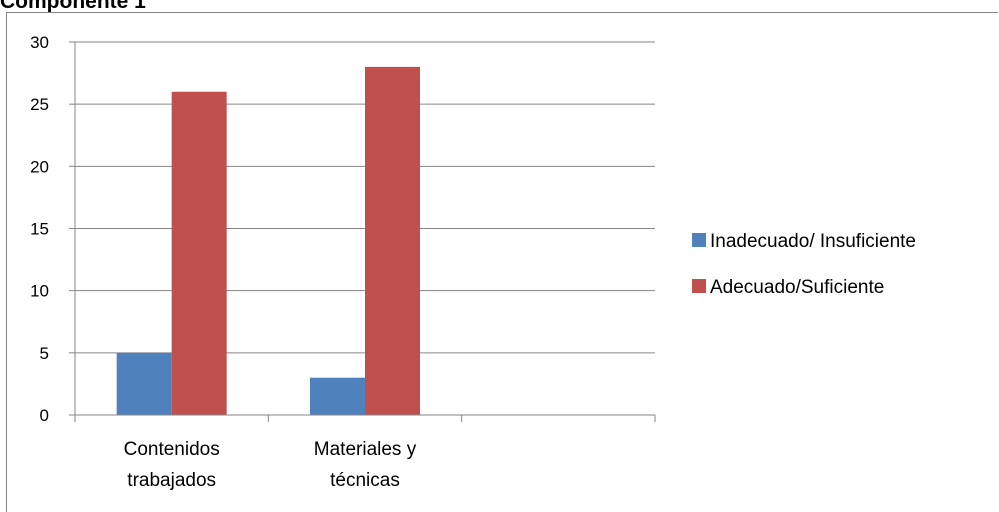  I want to click on legend-label: Adecuado/Suficiente, so click(797, 287).